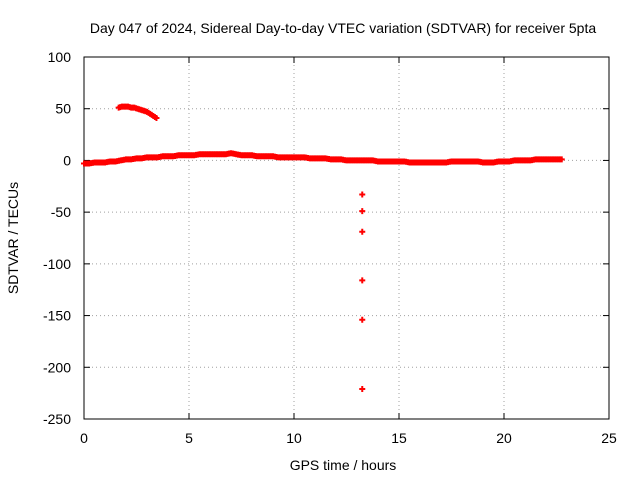  Describe the element at coordinates (60, 57) in the screenshot. I see `y-tick-label: 100` at that location.